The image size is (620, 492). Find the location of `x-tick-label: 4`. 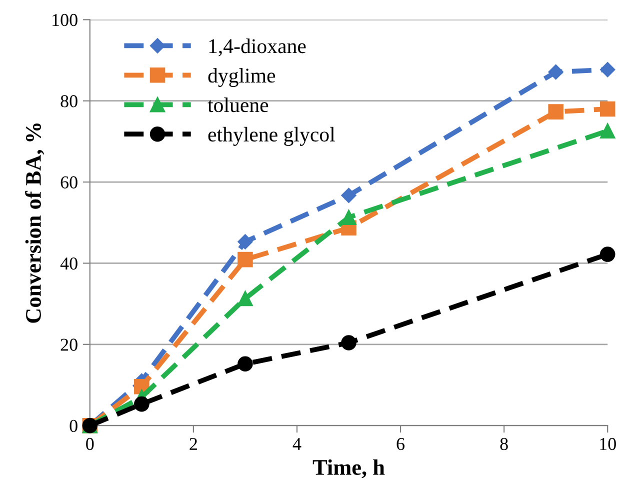

x-tick-label: 4 is located at coordinates (297, 444).